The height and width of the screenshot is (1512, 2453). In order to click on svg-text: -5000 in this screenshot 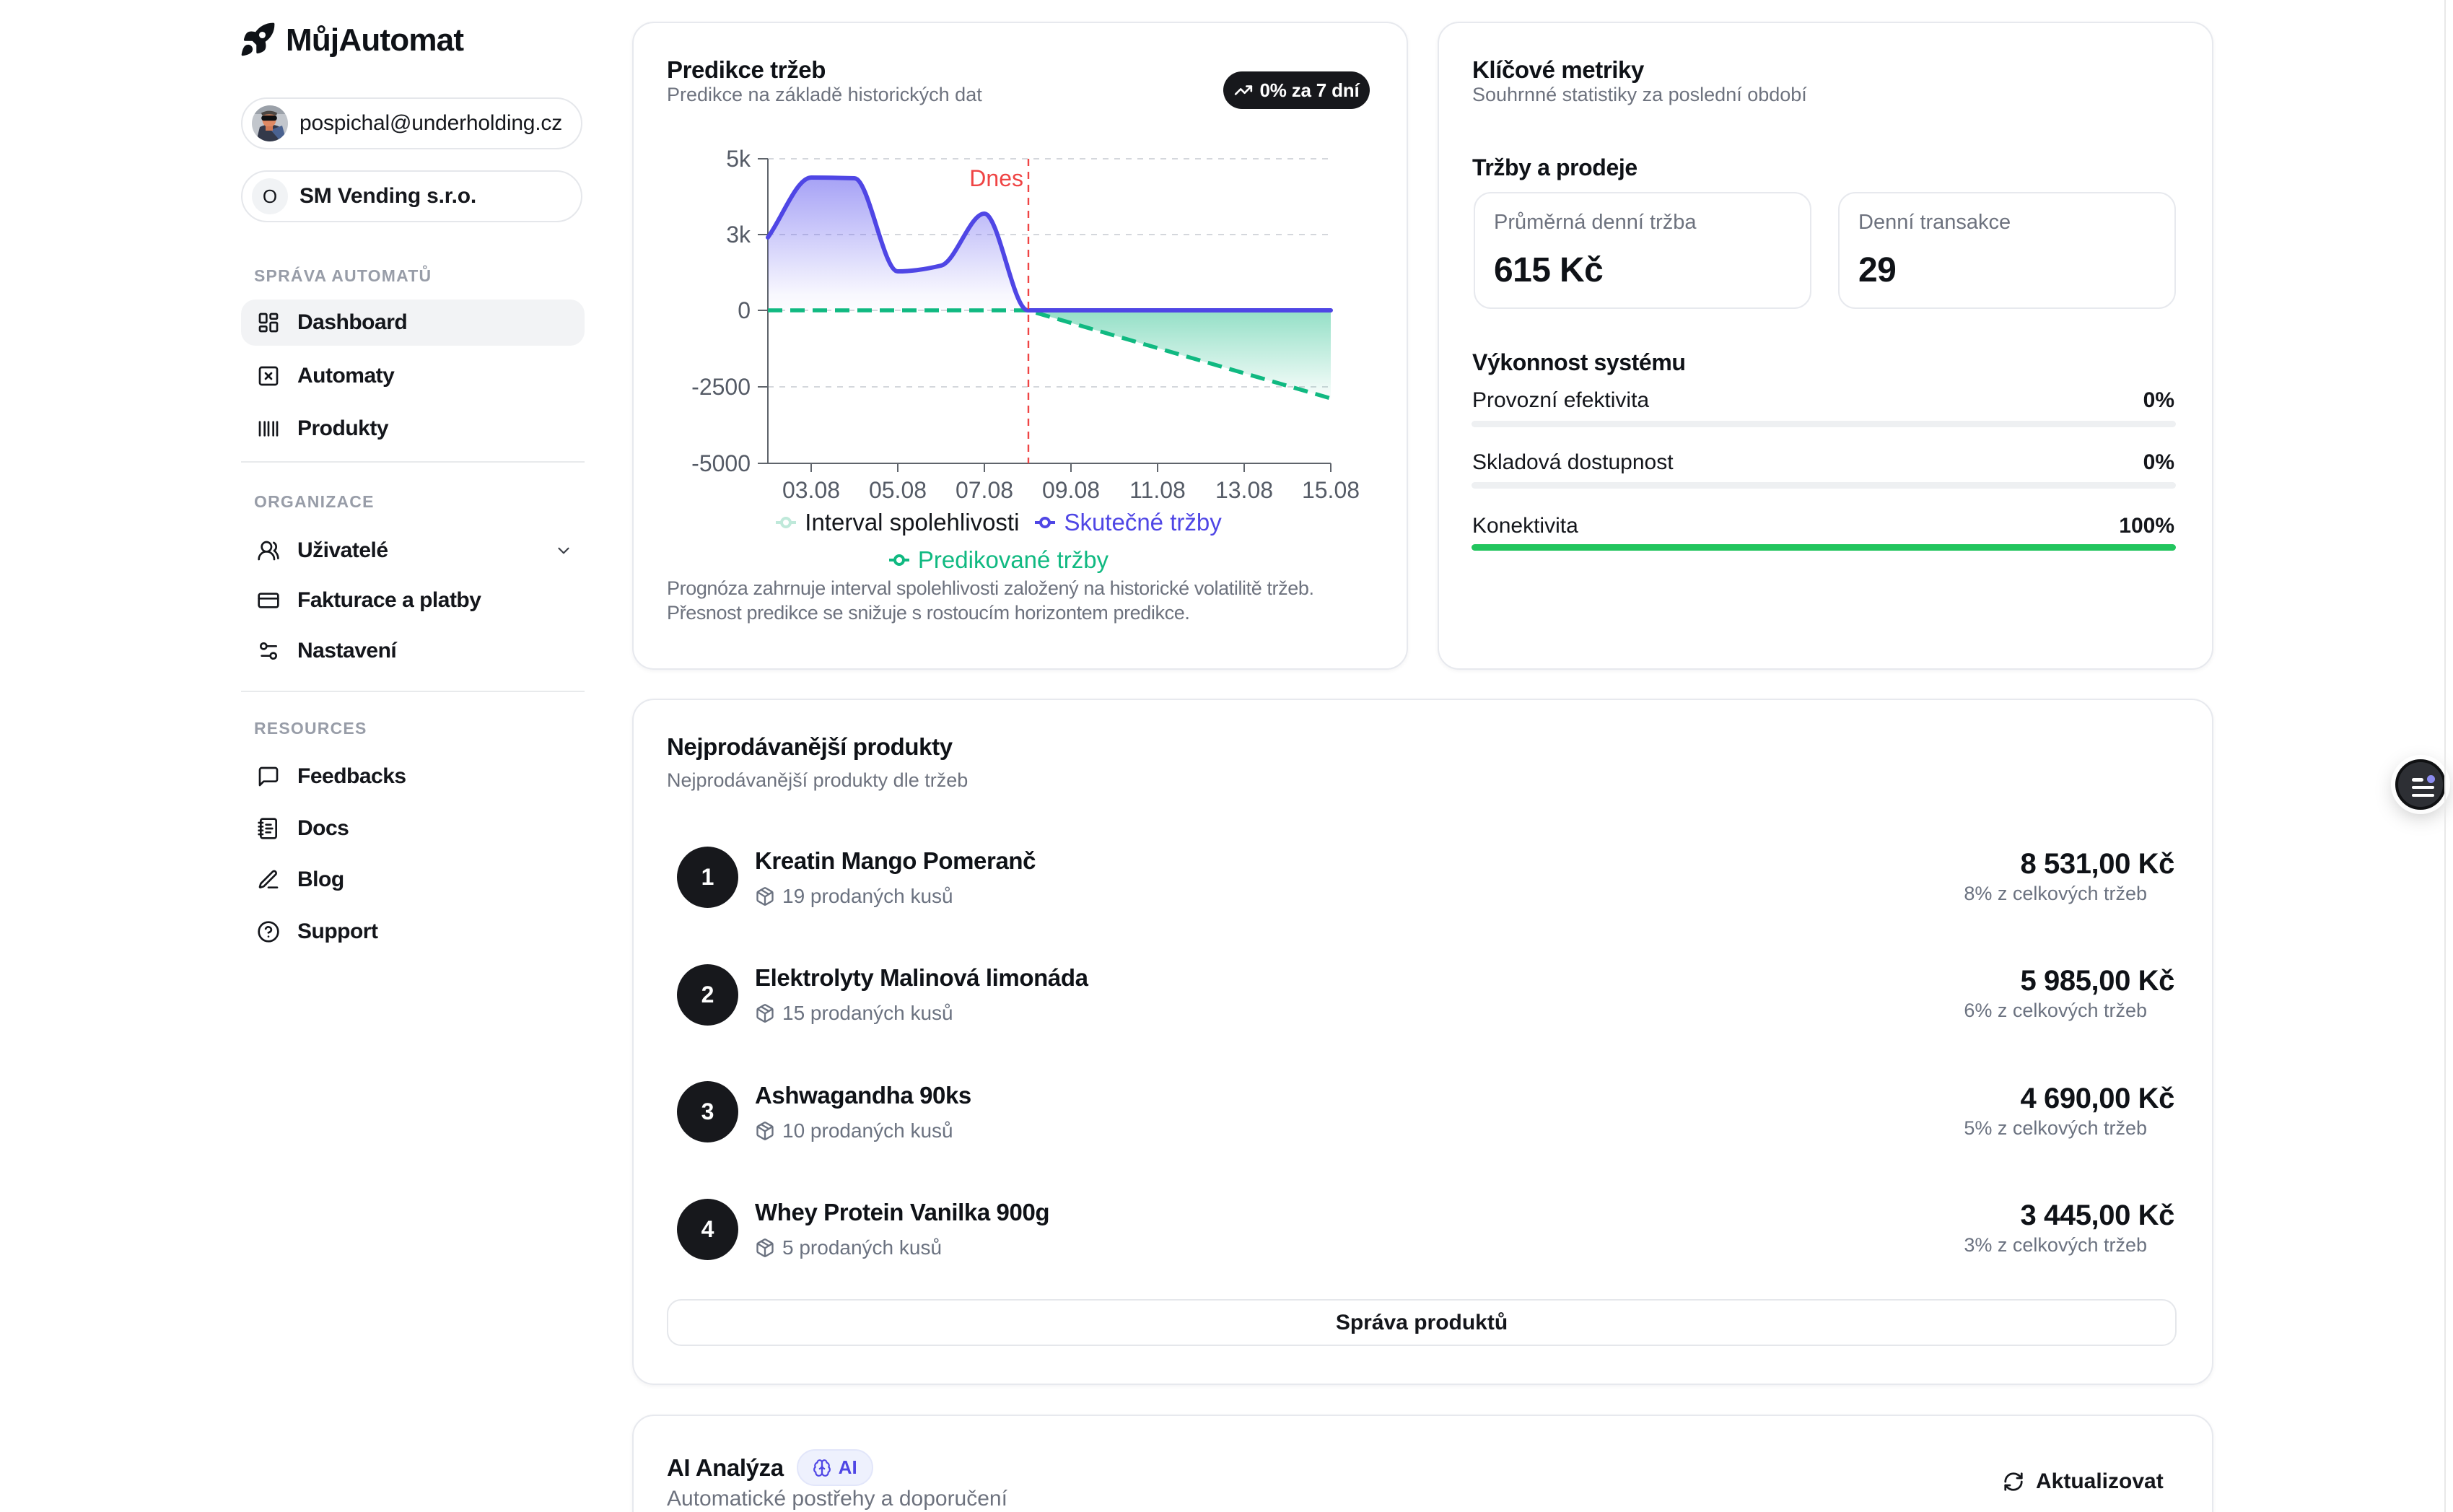, I will do `click(721, 463)`.